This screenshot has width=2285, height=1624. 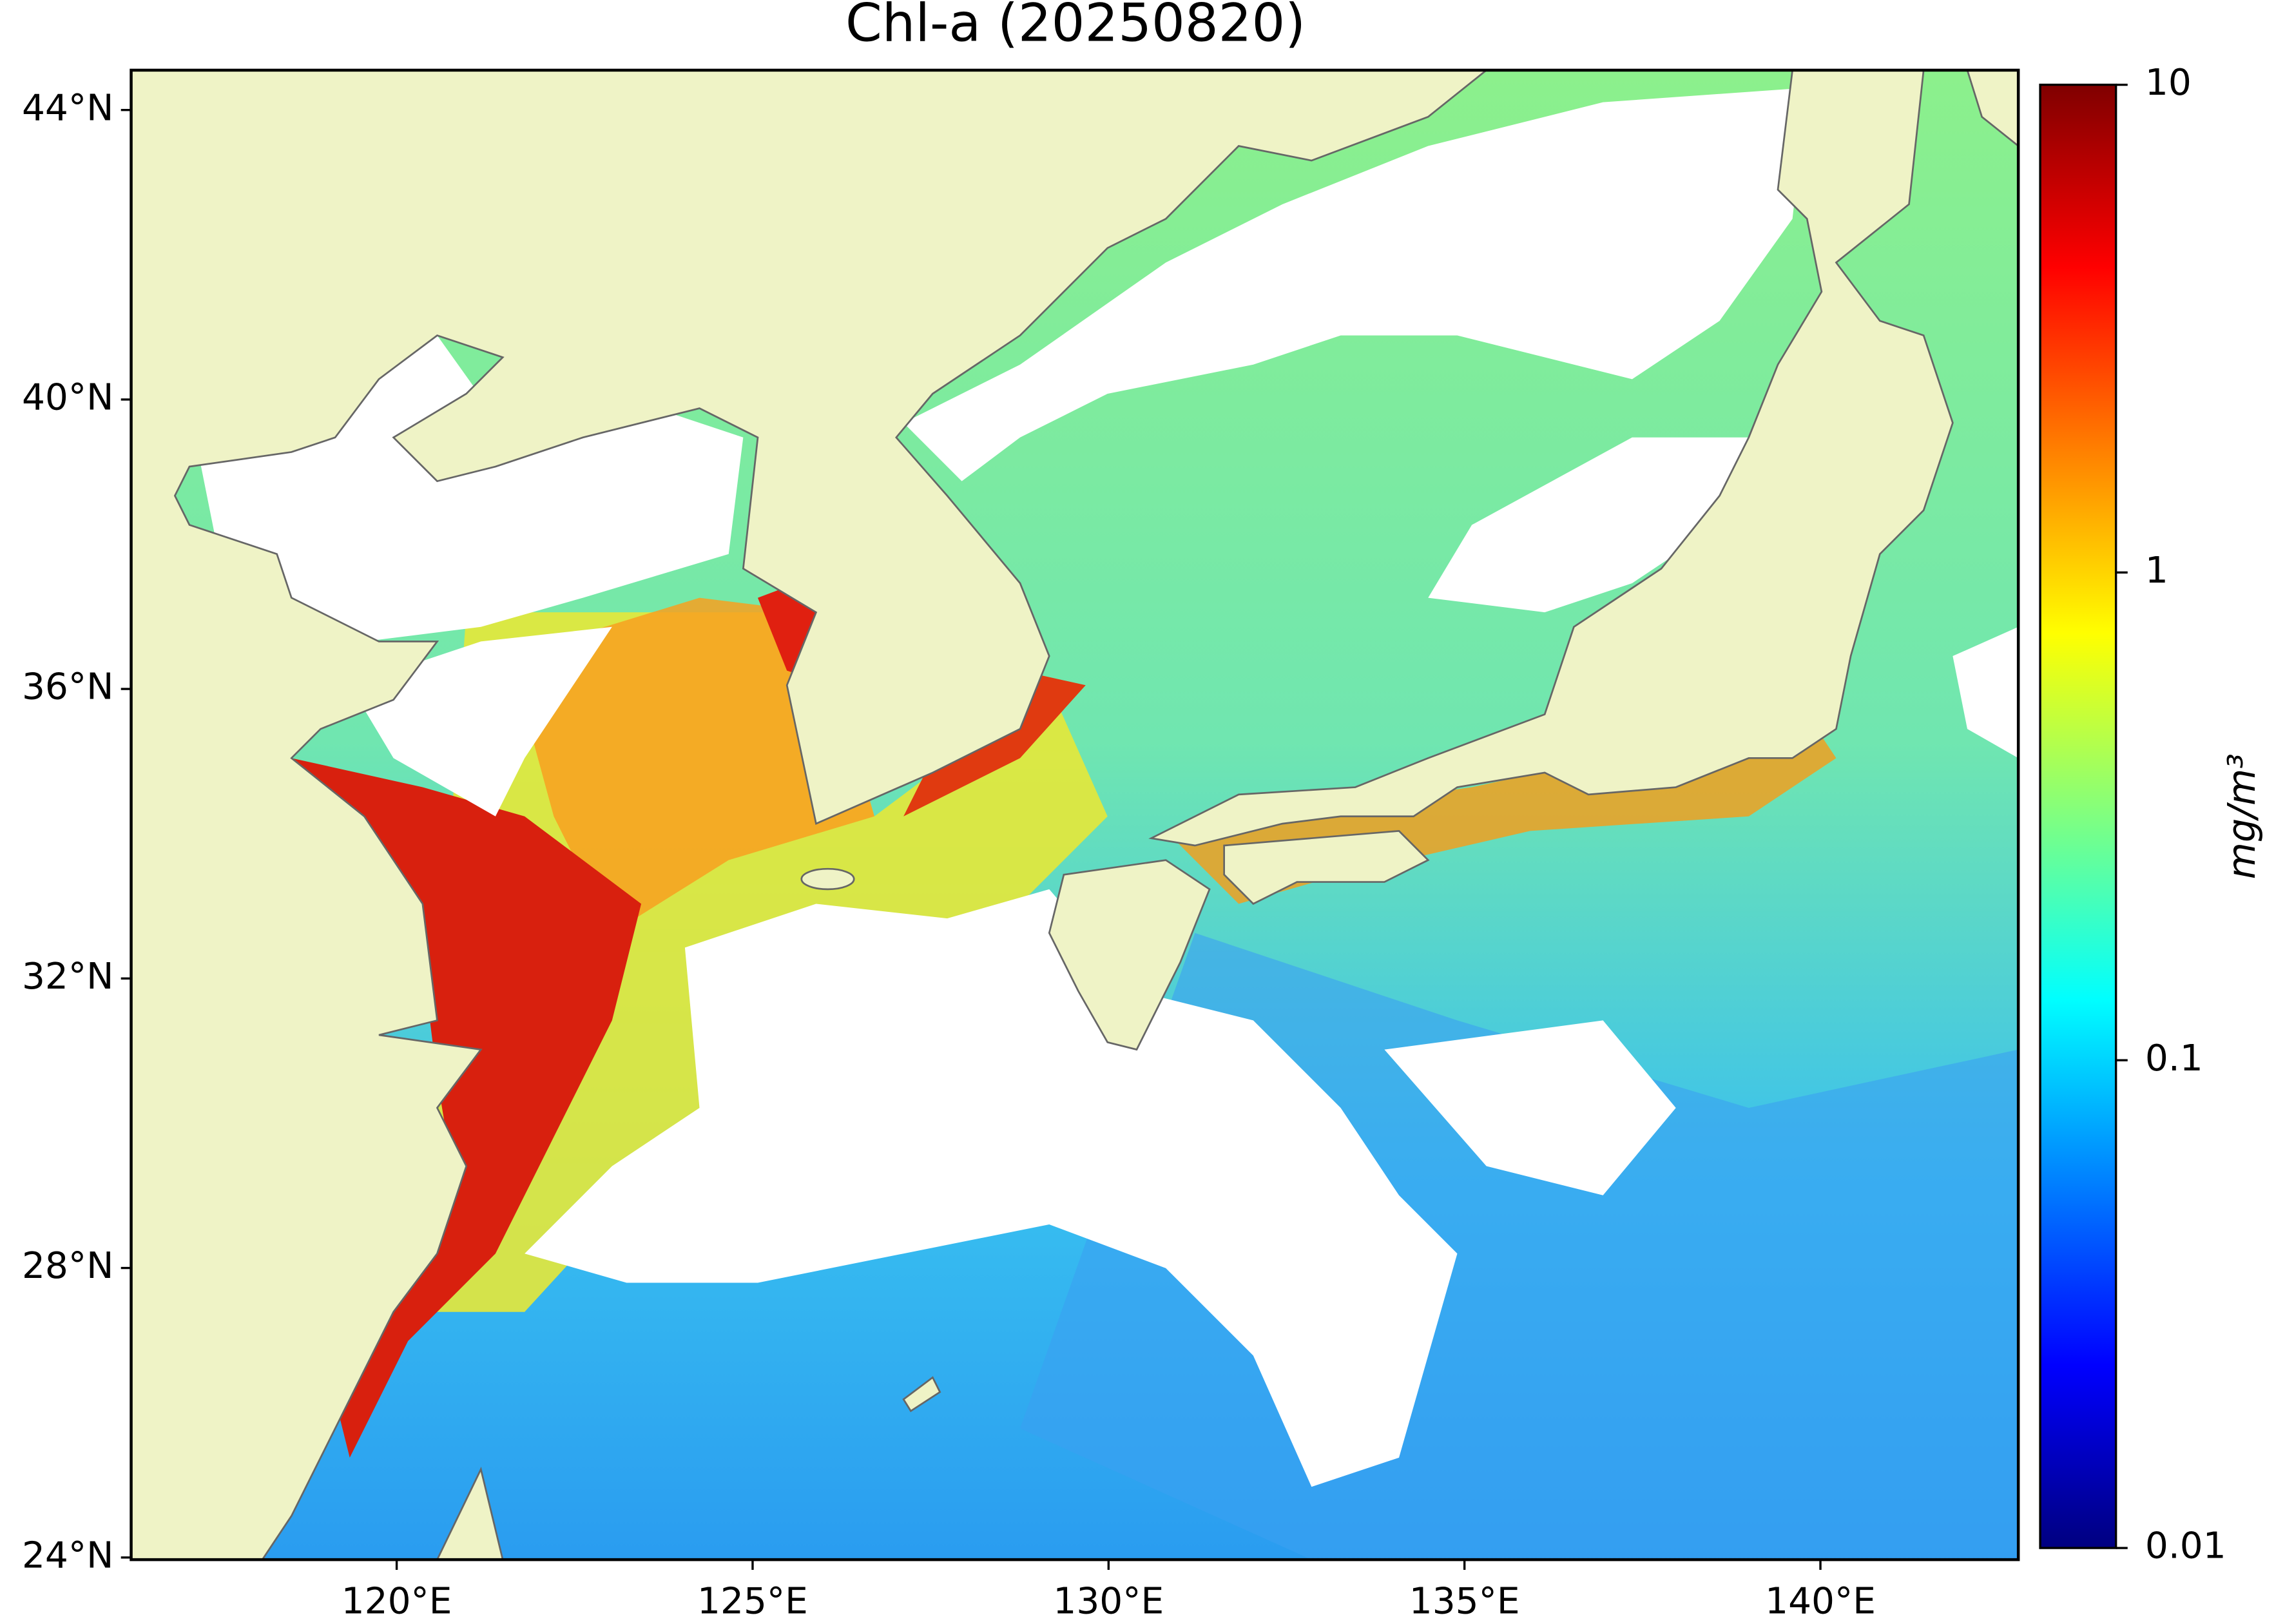 What do you see at coordinates (2185, 1546) in the screenshot?
I see `colorbar-tick-label: 0.01` at bounding box center [2185, 1546].